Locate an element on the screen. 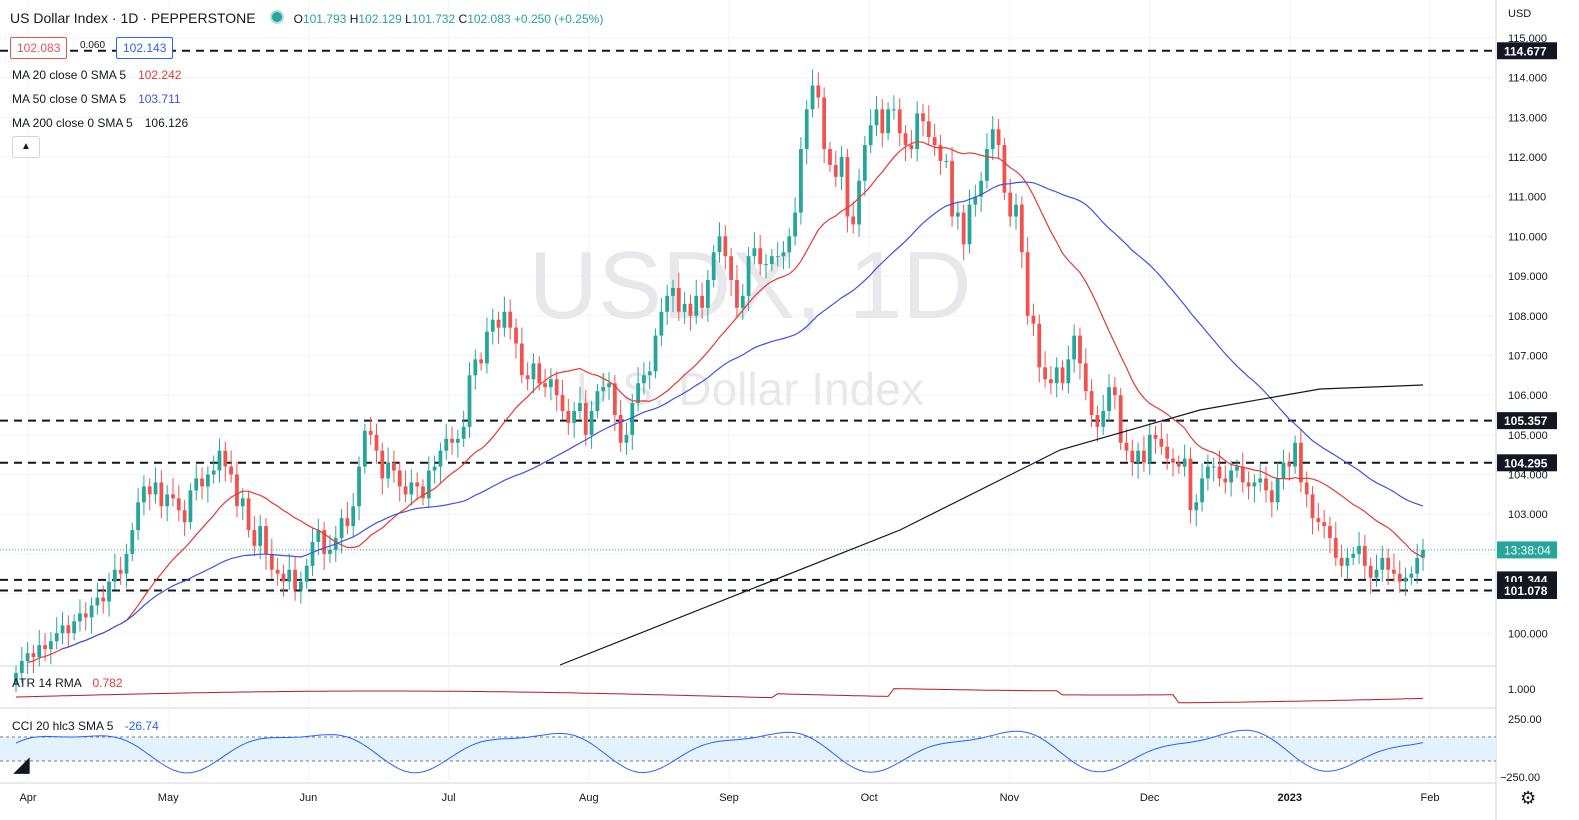  chevron-up-icon: ▲ is located at coordinates (26, 147).